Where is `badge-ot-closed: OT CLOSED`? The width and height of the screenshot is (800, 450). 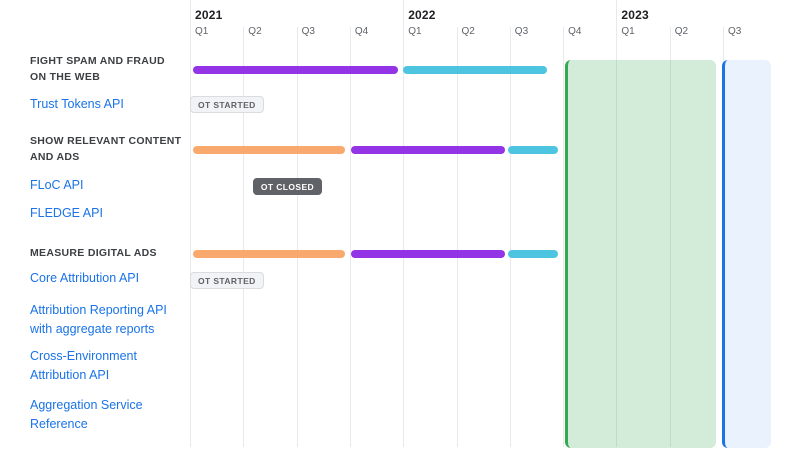
badge-ot-closed: OT CLOSED is located at coordinates (287, 186).